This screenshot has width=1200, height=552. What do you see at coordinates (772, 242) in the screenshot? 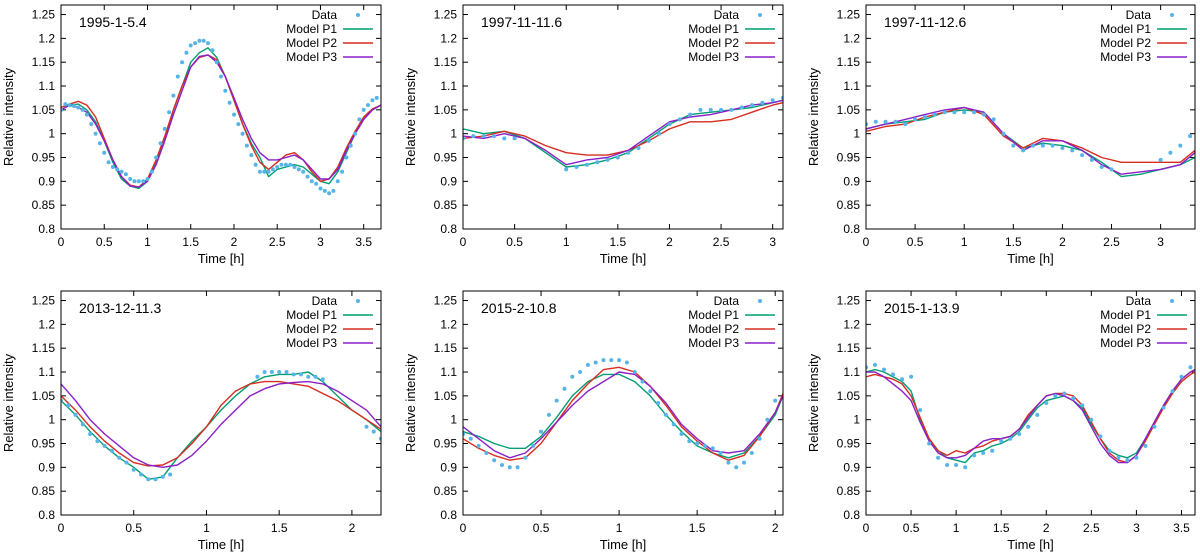
I see `x-tick-label: 3` at bounding box center [772, 242].